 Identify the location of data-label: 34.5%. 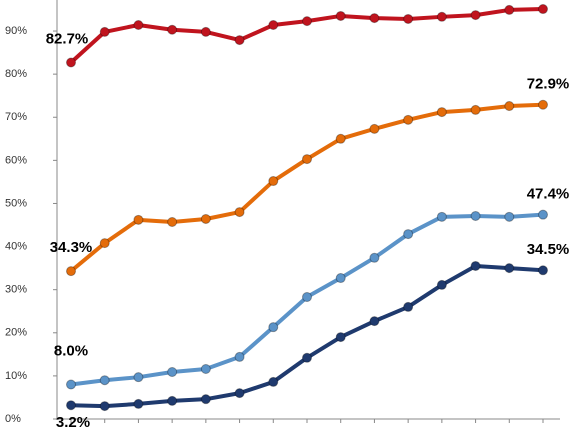
(548, 249).